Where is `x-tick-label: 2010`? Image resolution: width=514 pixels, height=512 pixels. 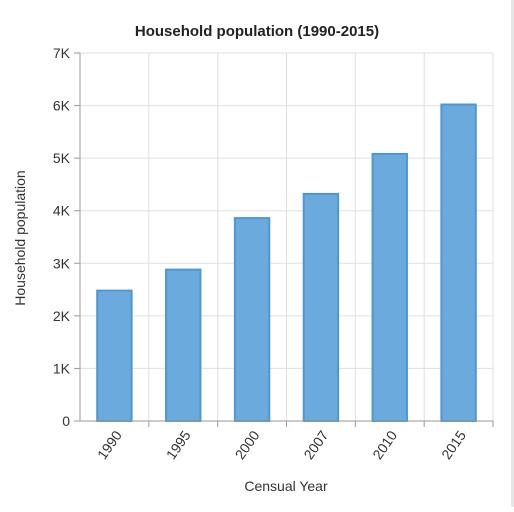 x-tick-label: 2010 is located at coordinates (384, 444).